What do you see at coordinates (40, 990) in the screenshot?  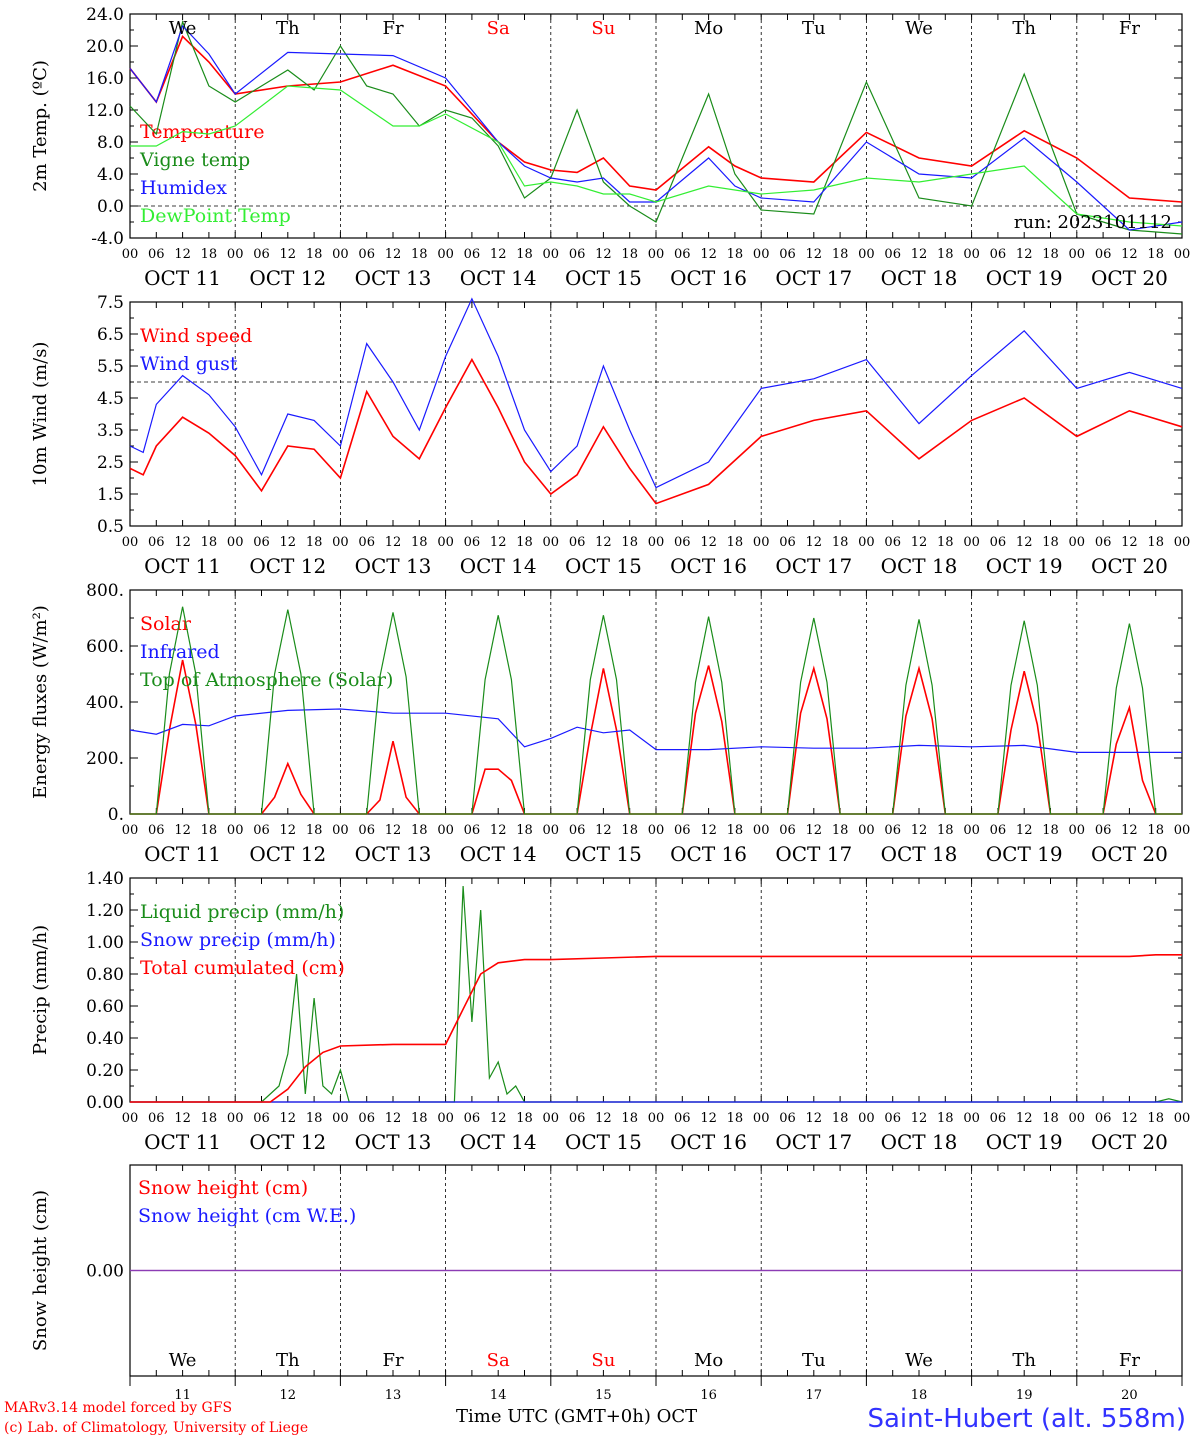 I see `y-axis-label: Precip (mm/h)` at bounding box center [40, 990].